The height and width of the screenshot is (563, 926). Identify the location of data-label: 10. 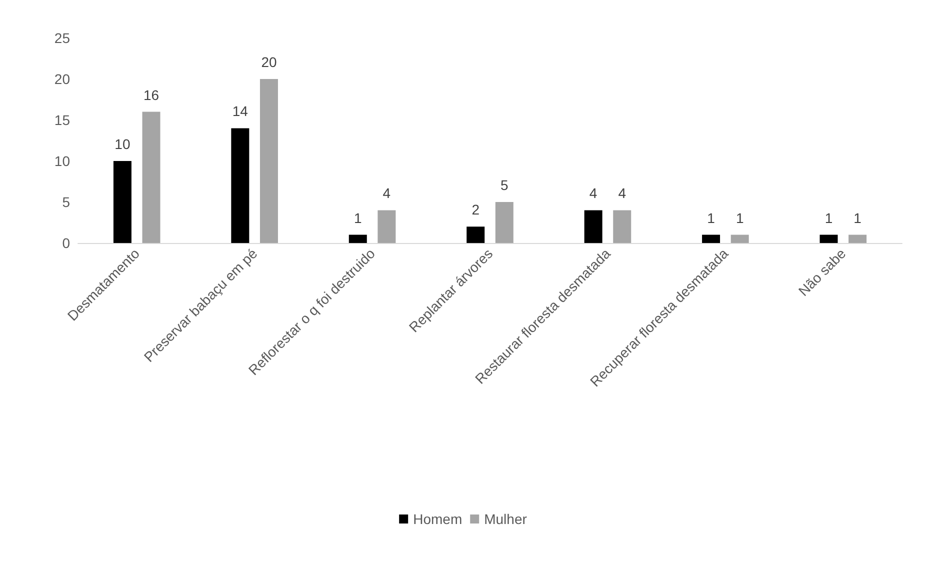
(122, 144).